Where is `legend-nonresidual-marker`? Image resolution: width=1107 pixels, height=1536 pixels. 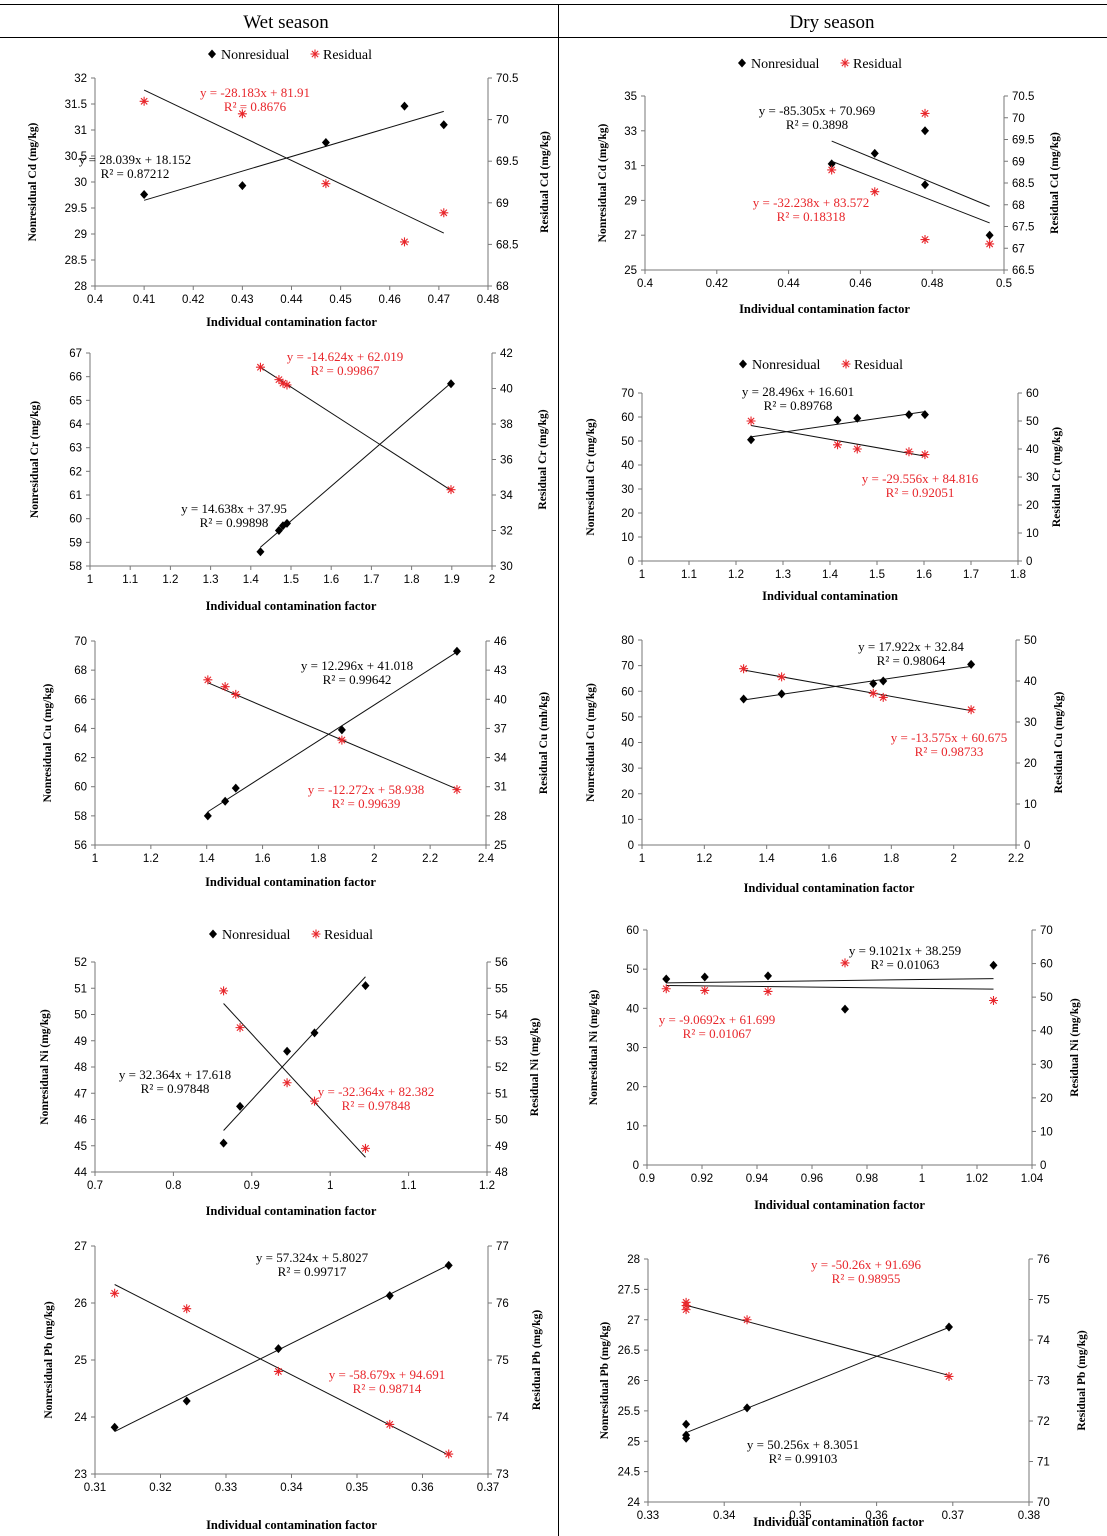
legend-nonresidual-marker is located at coordinates (212, 54).